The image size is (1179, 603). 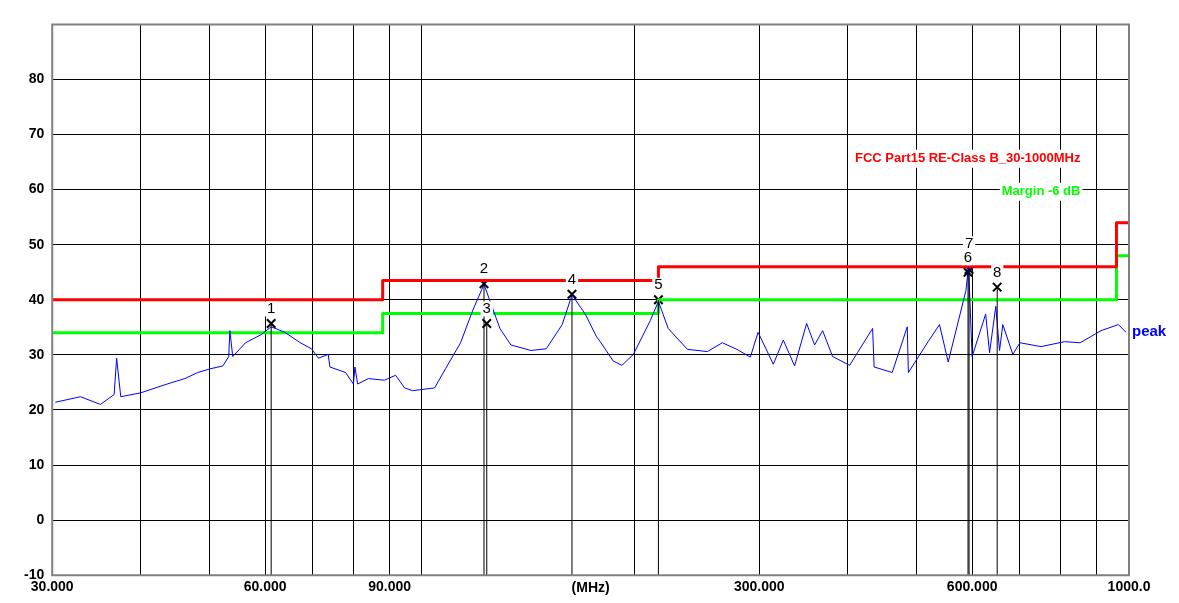 What do you see at coordinates (36, 243) in the screenshot?
I see `y-tick-label: 50` at bounding box center [36, 243].